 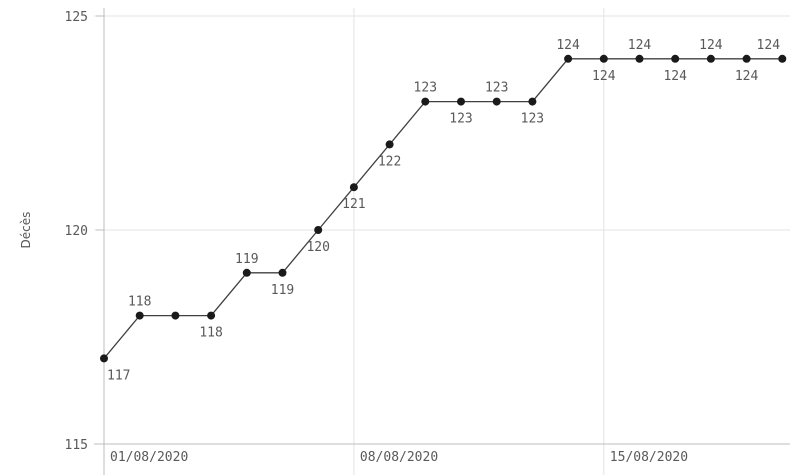 I want to click on data-label: 121, so click(x=353, y=204).